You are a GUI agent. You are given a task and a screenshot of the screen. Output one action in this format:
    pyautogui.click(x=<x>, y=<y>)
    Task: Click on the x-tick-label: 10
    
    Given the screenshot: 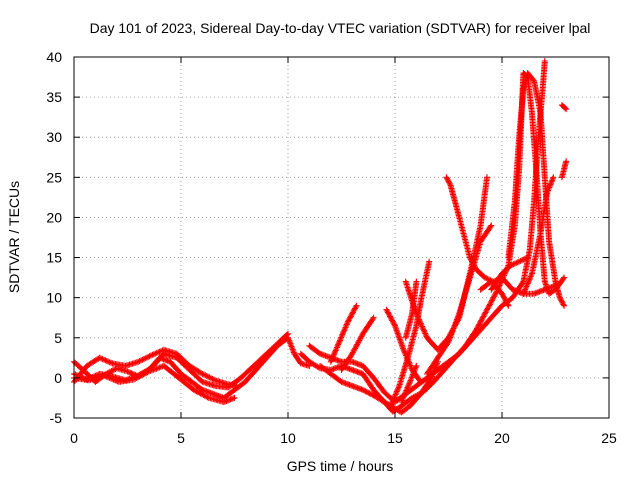 What is the action you would take?
    pyautogui.click(x=288, y=438)
    